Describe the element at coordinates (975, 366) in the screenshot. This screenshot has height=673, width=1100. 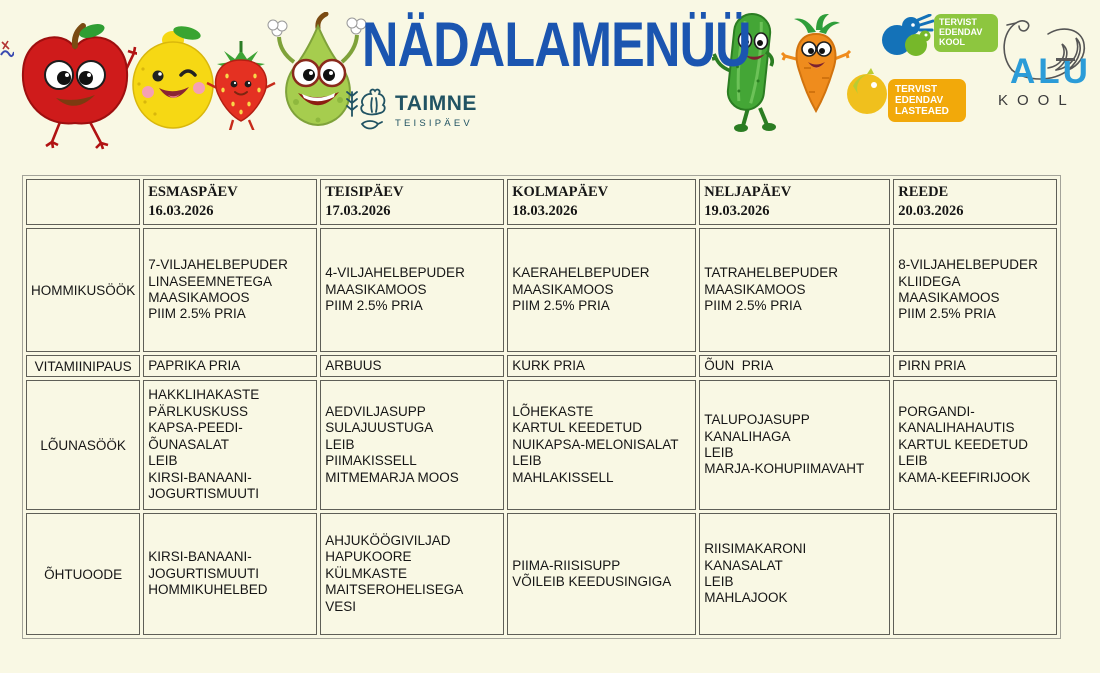
I see `menu-cell: PIRN PRIA` at that location.